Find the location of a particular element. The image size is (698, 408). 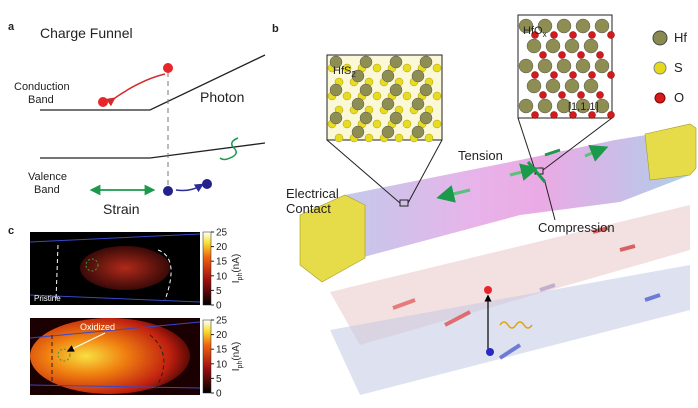

label: Tension is located at coordinates (480, 155).